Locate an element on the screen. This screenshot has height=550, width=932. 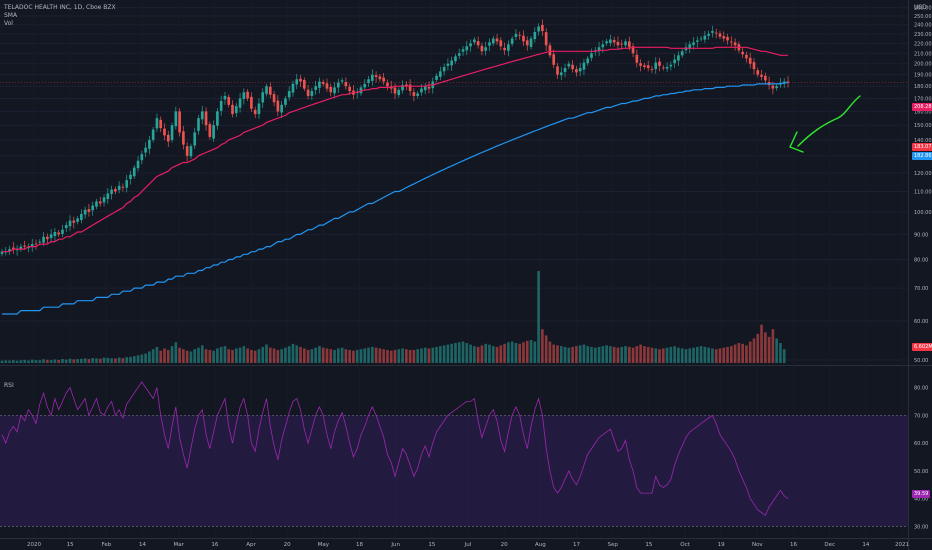
vol-indicator-label: Vol is located at coordinates (8, 23).